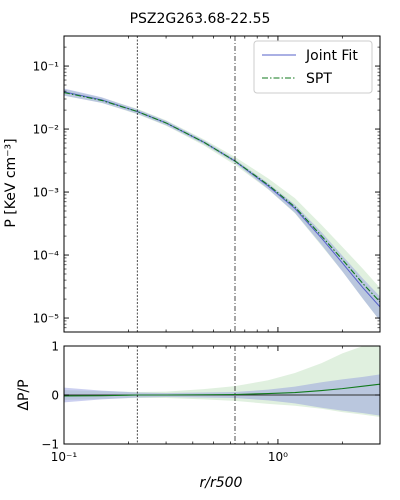  What do you see at coordinates (221, 483) in the screenshot?
I see `x-axis-label: r/r500` at bounding box center [221, 483].